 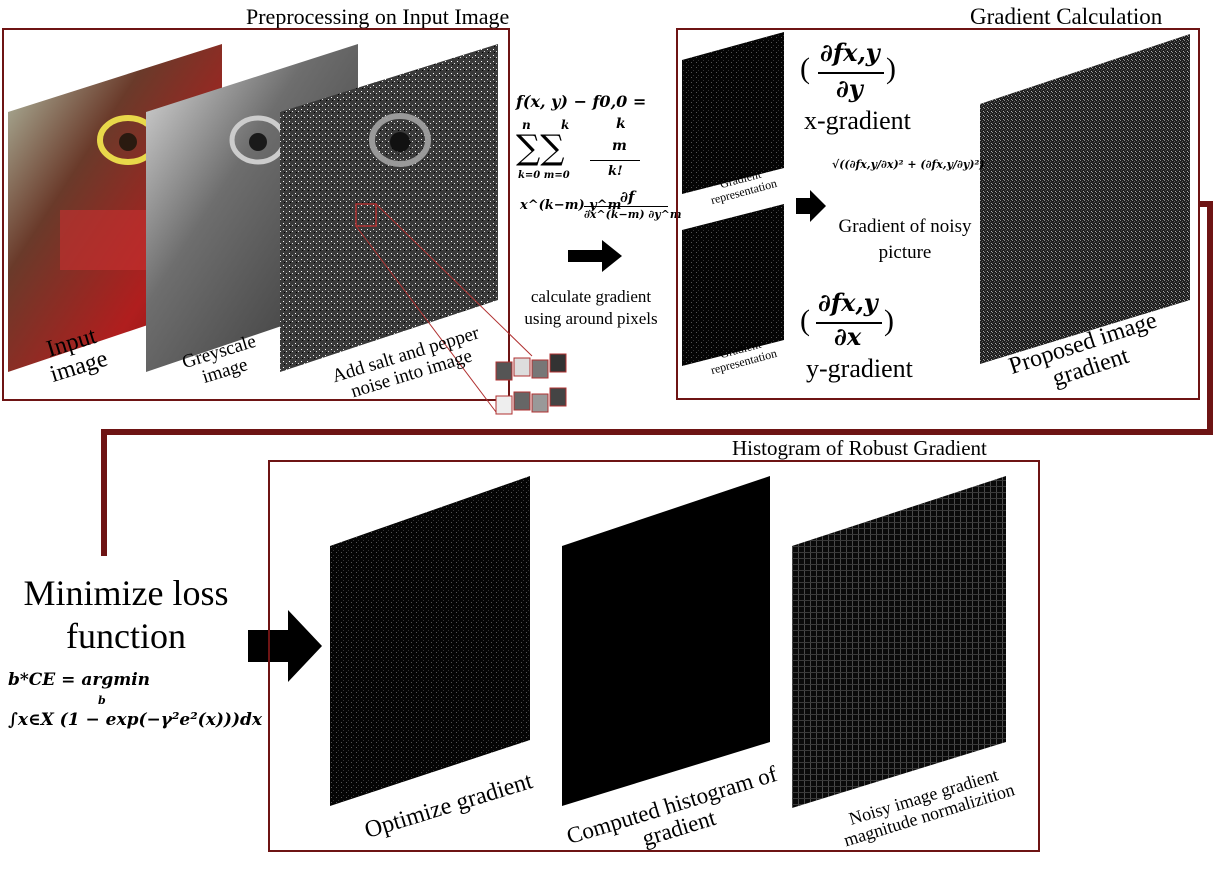 What do you see at coordinates (905, 252) in the screenshot?
I see `noisy-caption-line2: picture` at bounding box center [905, 252].